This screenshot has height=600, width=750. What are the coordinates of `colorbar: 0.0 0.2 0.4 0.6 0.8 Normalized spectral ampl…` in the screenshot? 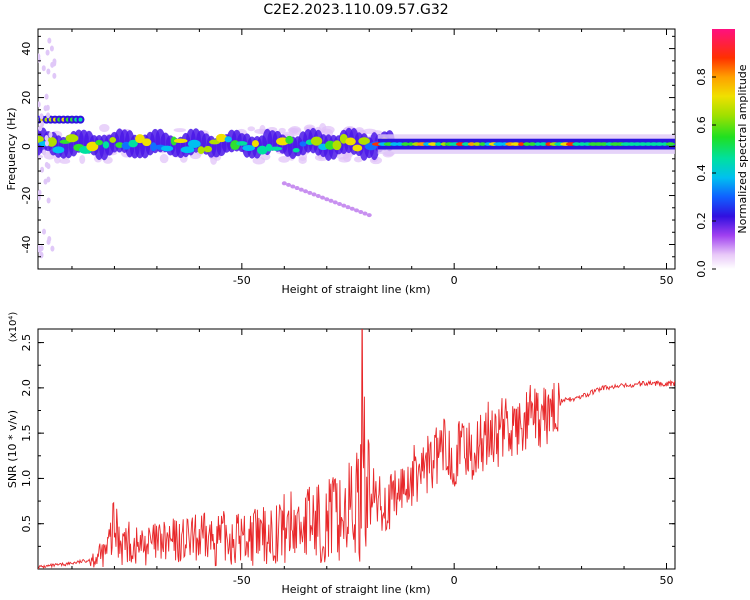 It's located at (722, 153).